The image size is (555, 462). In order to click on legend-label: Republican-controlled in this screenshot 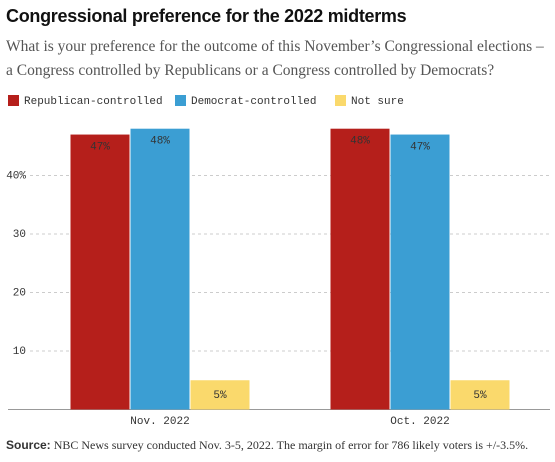, I will do `click(93, 102)`.